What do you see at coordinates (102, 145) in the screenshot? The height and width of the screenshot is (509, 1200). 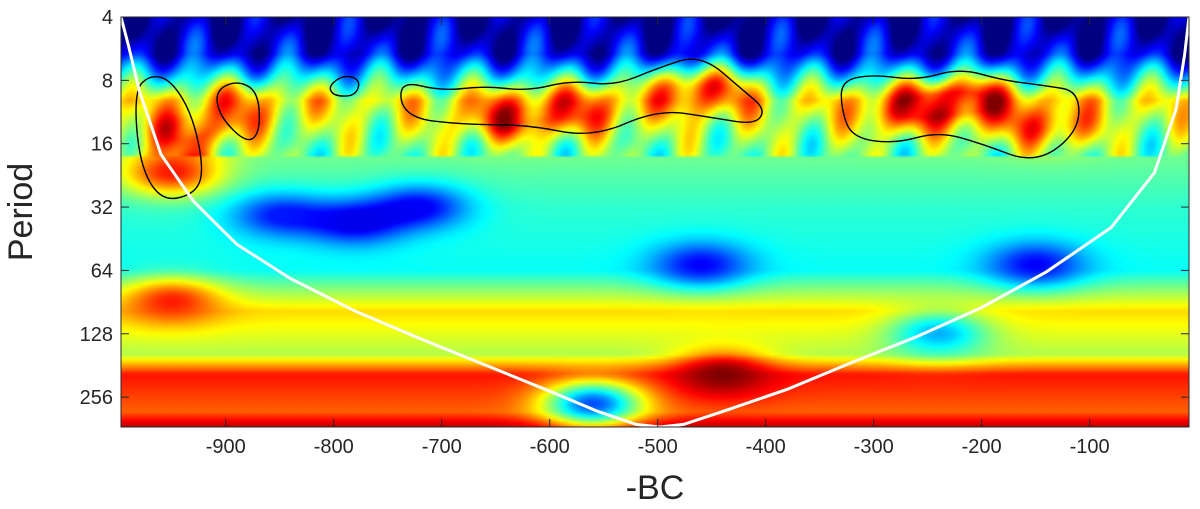 I see `y-tick-label: 16` at bounding box center [102, 145].